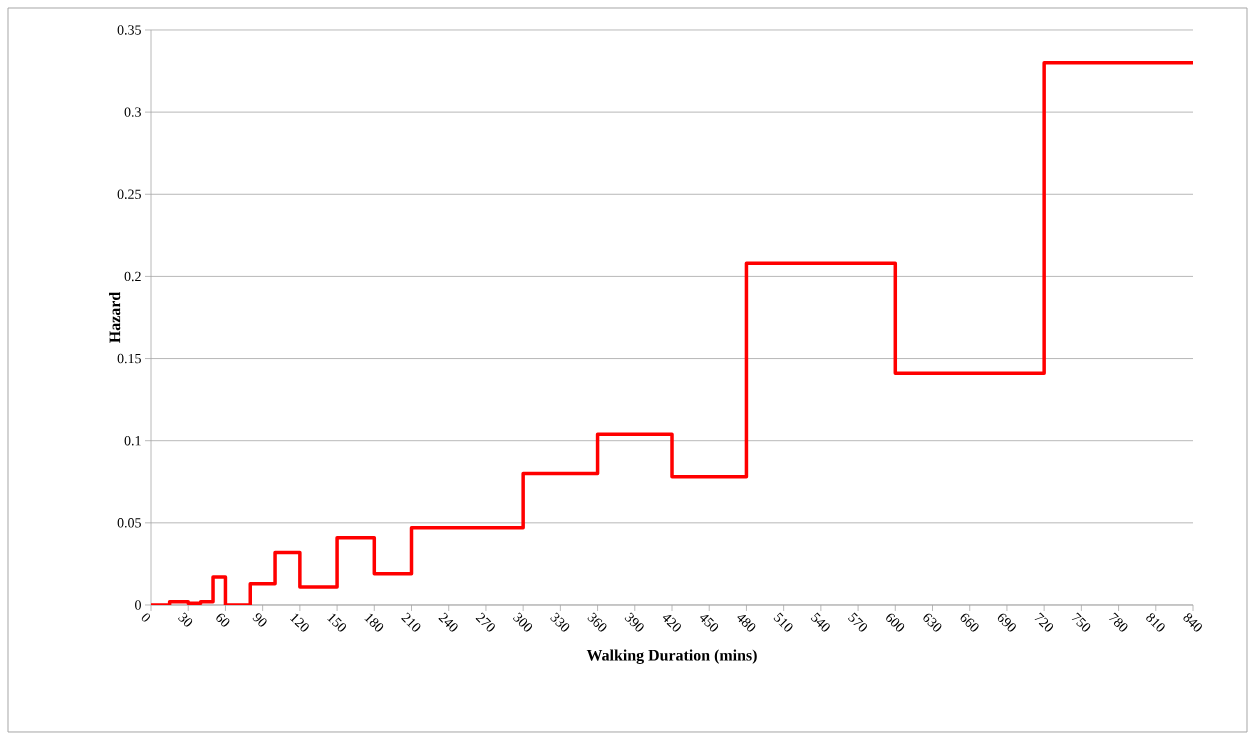 Image resolution: width=1248 pixels, height=740 pixels. What do you see at coordinates (259, 620) in the screenshot?
I see `x-tick-label: 90` at bounding box center [259, 620].